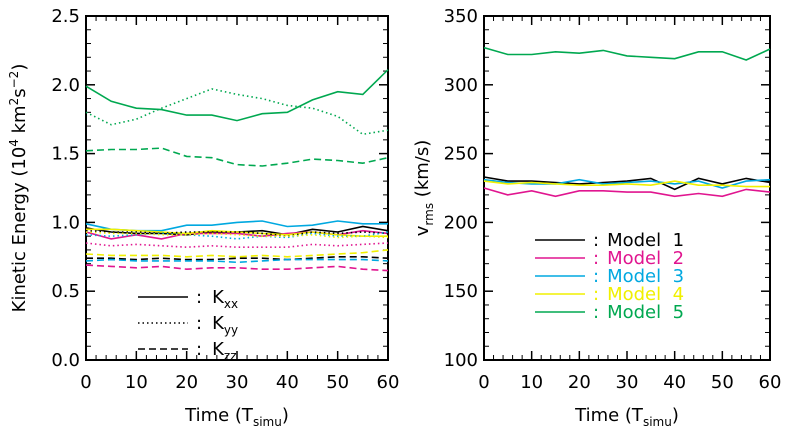  I want to click on legend-label: : Model 3, so click(638, 276).